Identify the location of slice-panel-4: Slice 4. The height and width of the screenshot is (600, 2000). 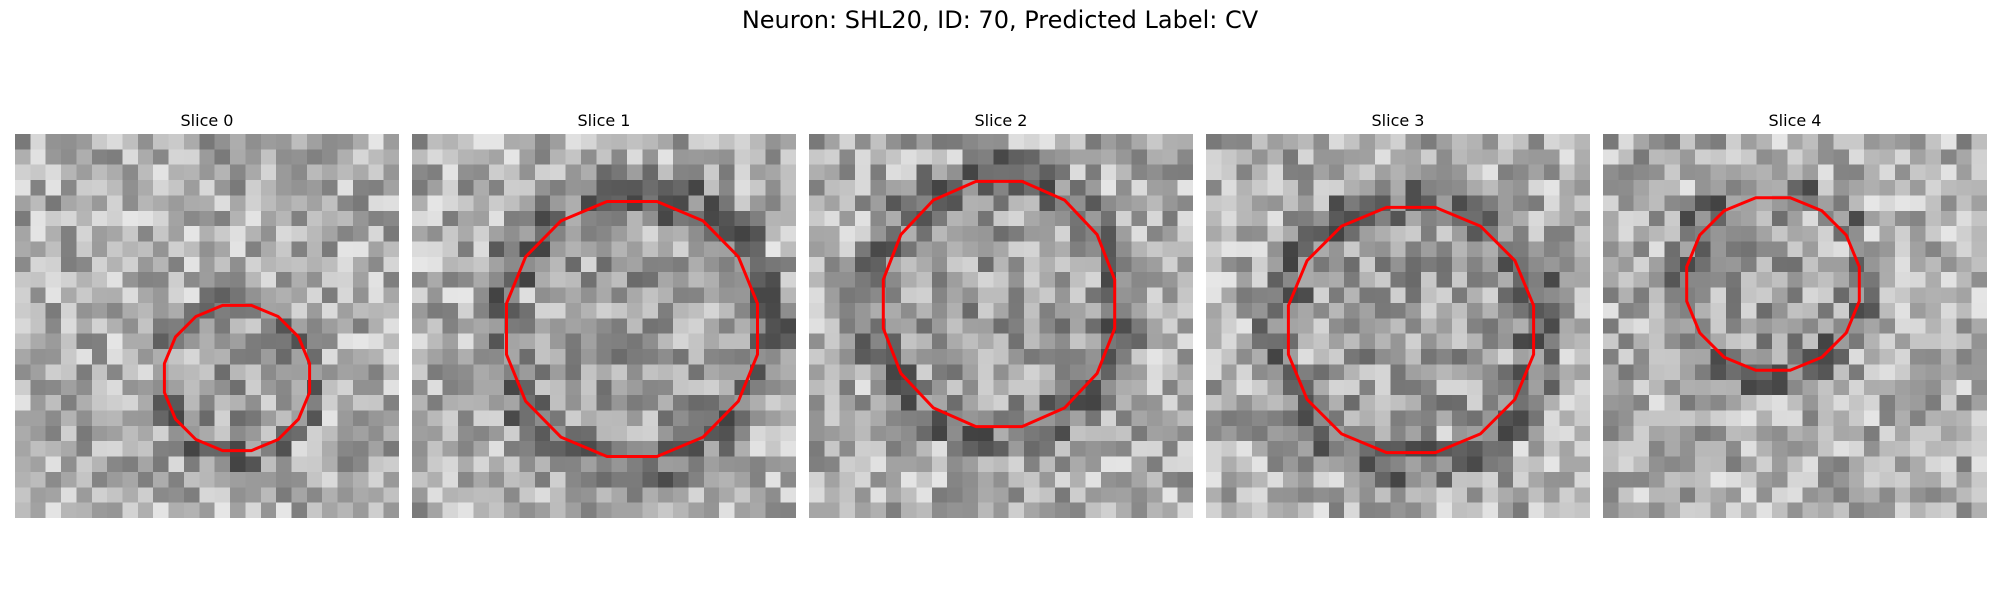
(1795, 314).